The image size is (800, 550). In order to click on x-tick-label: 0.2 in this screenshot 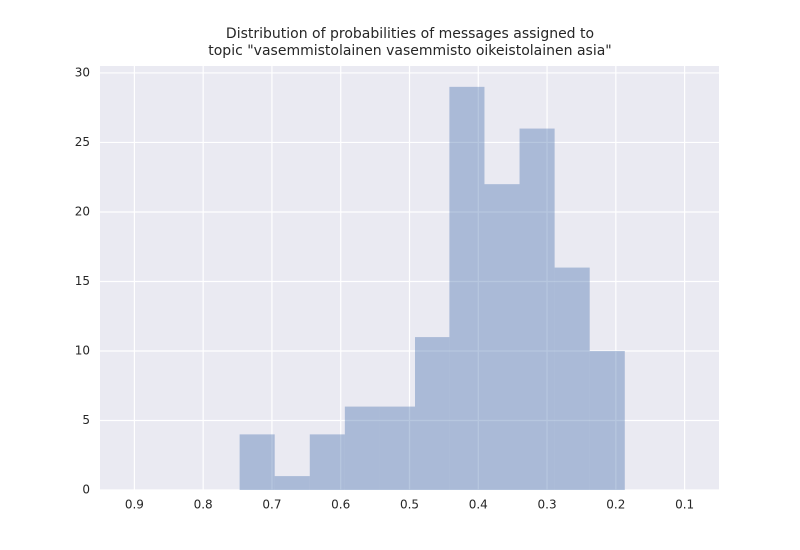, I will do `click(615, 505)`.